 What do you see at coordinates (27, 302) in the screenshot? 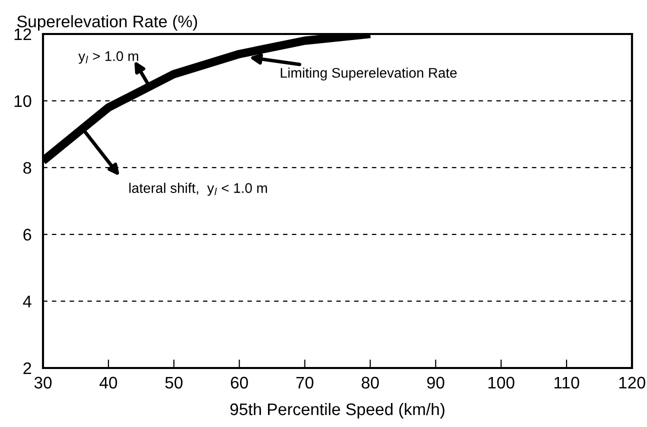
I see `y-tick-label: 4` at bounding box center [27, 302].